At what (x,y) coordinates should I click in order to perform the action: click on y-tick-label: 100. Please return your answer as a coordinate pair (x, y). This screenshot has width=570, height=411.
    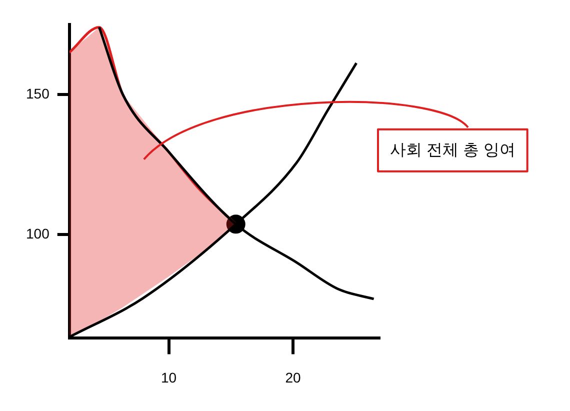
    Looking at the image, I should click on (38, 233).